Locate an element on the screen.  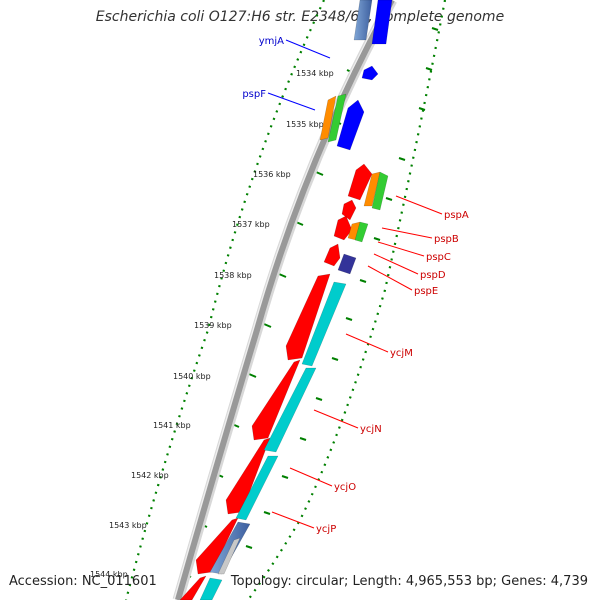
scale-tick-label: 1541 kbp is located at coordinates (172, 425).